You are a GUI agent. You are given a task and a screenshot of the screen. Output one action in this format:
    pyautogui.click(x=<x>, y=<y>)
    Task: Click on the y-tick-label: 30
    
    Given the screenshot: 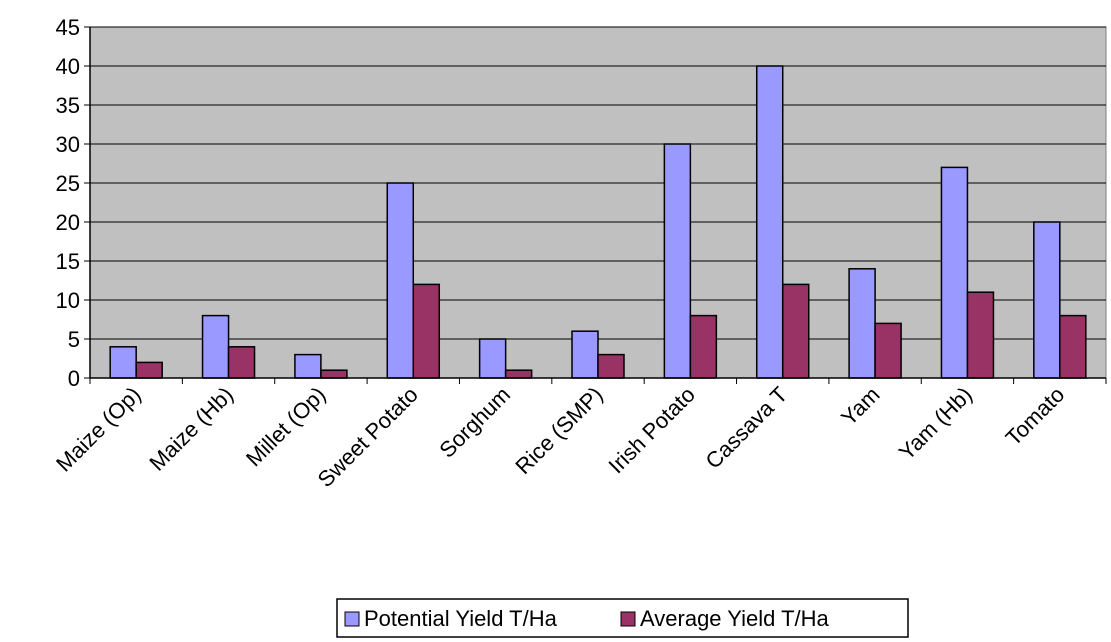 What is the action you would take?
    pyautogui.click(x=68, y=144)
    